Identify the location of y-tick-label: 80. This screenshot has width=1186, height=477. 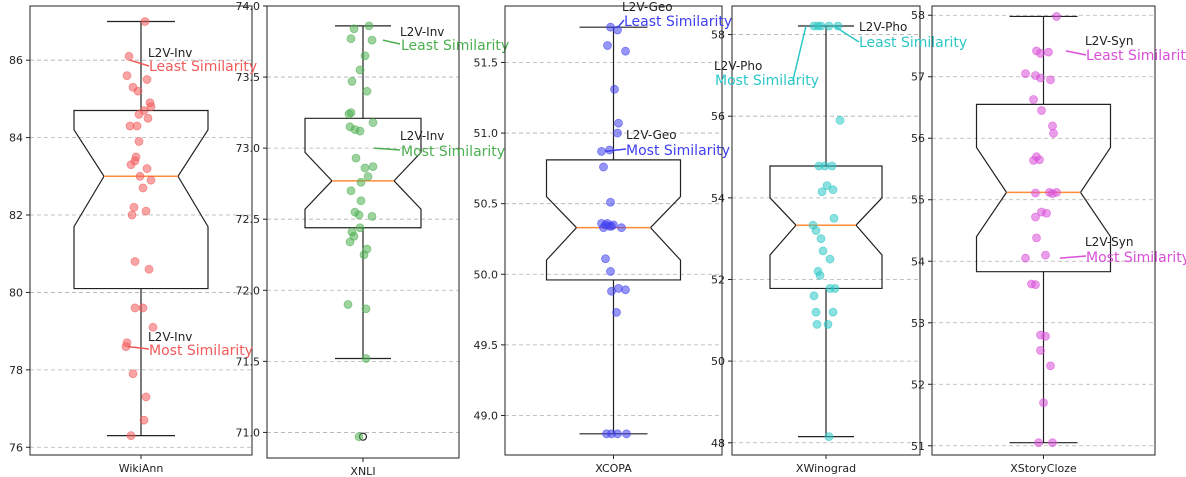
(16, 292).